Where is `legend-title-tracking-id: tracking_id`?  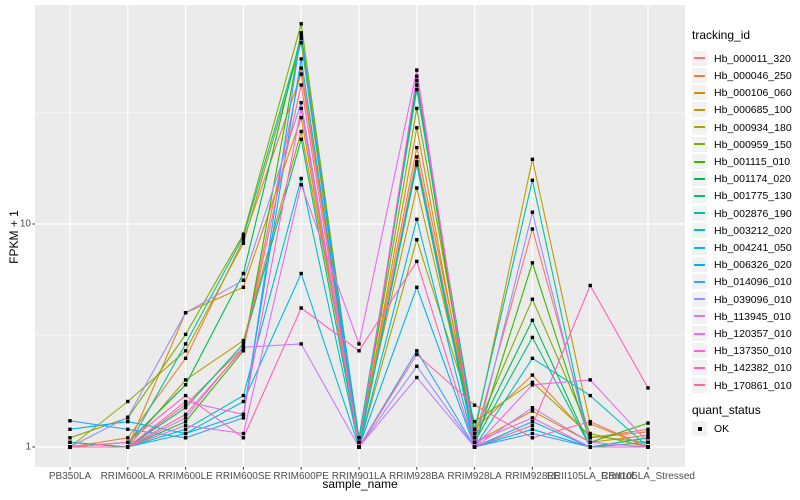 legend-title-tracking-id: tracking_id is located at coordinates (721, 35).